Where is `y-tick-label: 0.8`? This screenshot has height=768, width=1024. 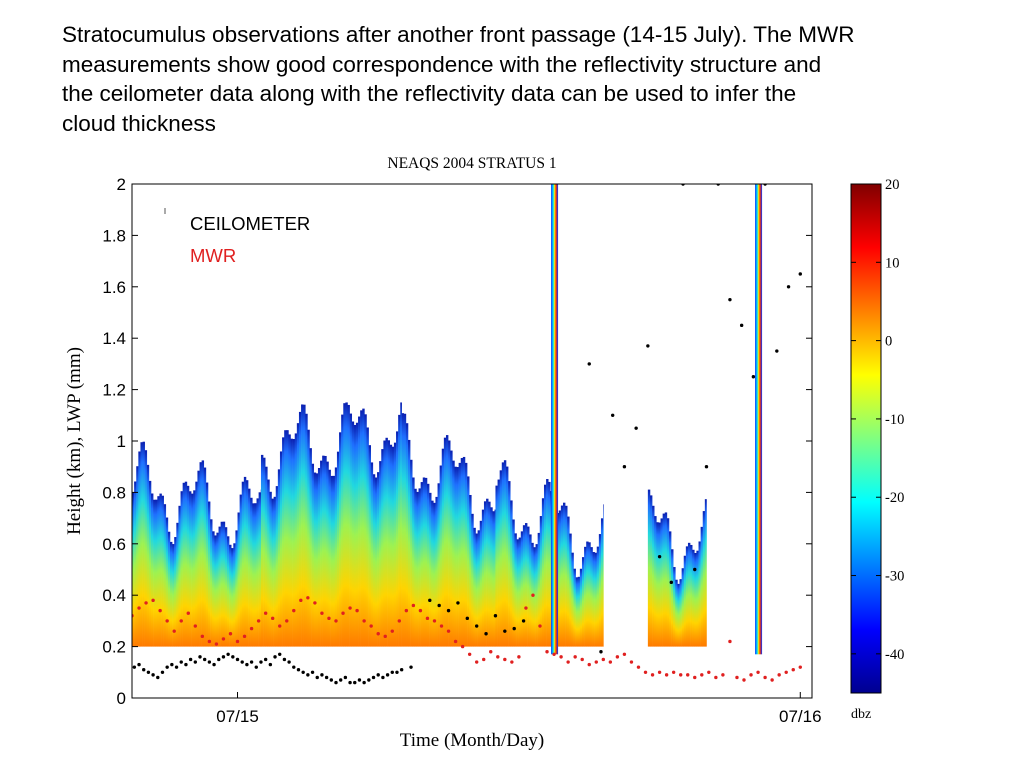 y-tick-label: 0.8 is located at coordinates (114, 492).